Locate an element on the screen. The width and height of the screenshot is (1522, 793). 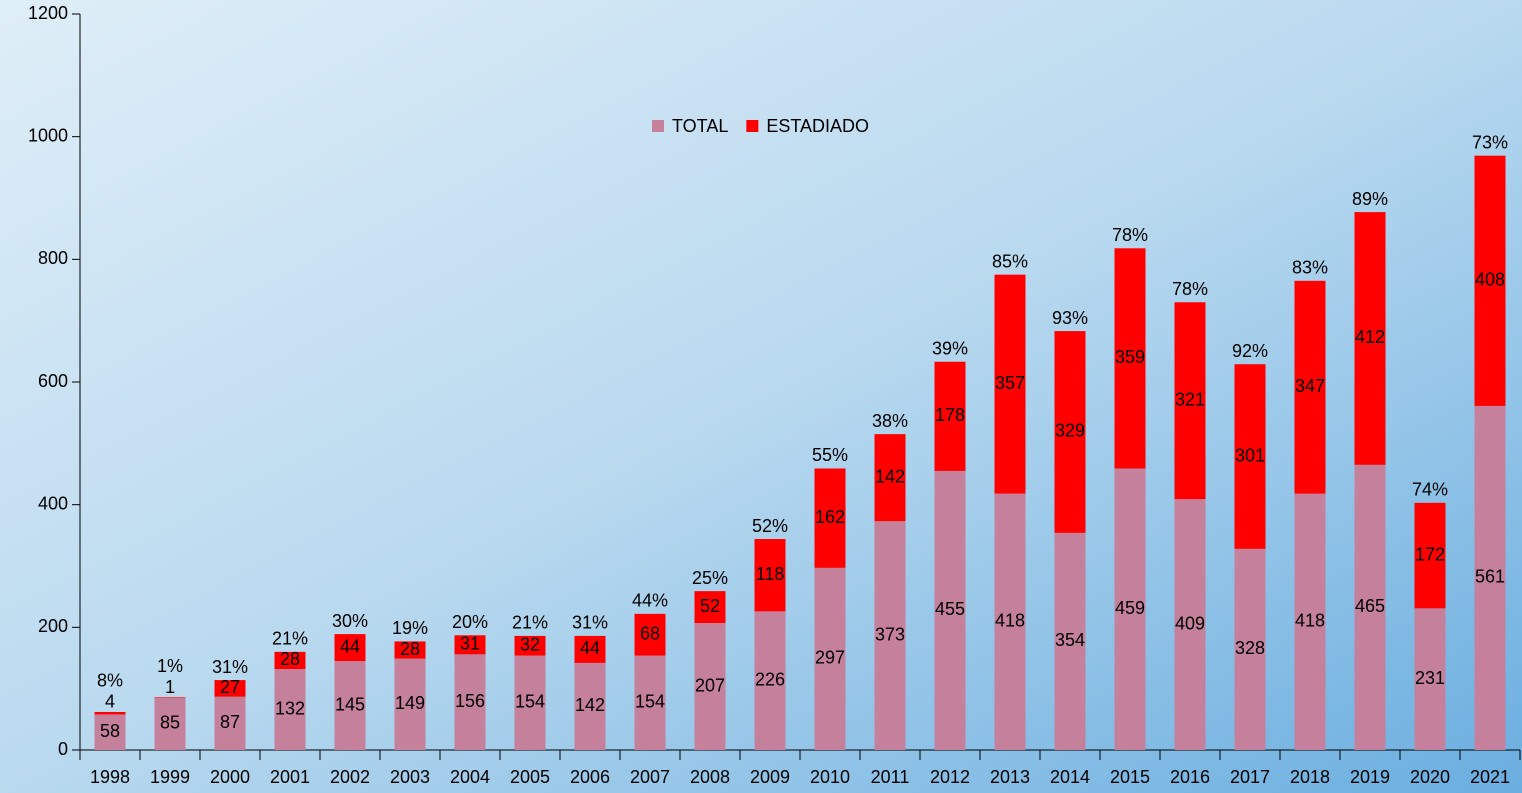
data-label: 52 is located at coordinates (710, 606).